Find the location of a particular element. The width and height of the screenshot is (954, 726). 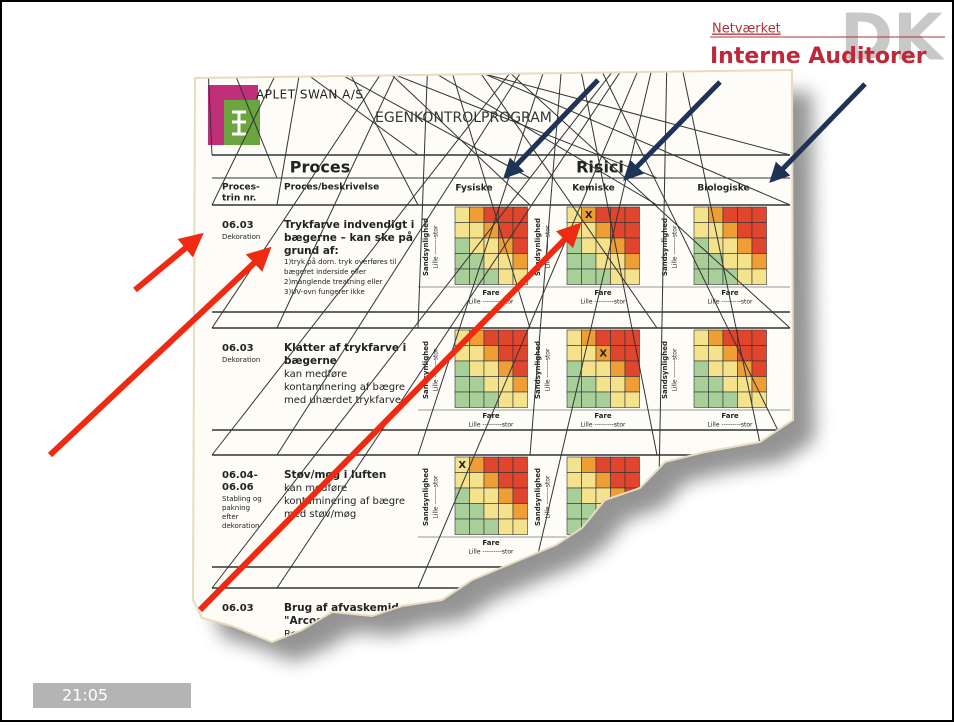

process-title: Trykfarve indvendigt i is located at coordinates (349, 225).